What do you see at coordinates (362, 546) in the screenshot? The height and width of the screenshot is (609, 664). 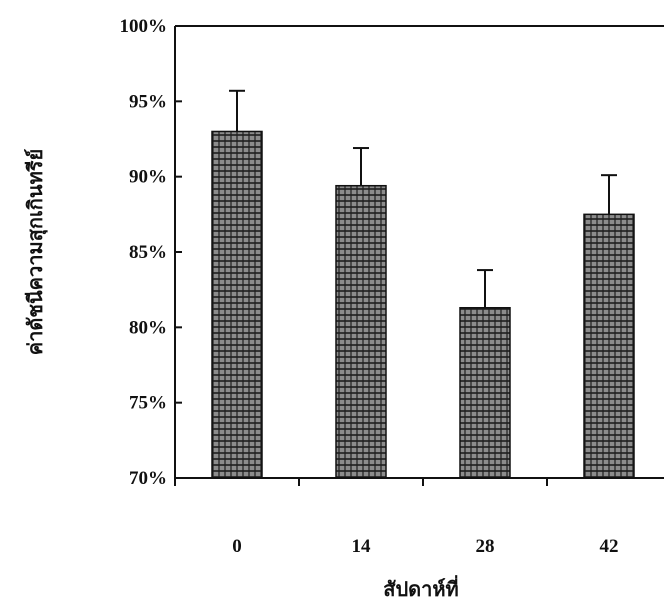 I see `x-tick-label: 14` at bounding box center [362, 546].